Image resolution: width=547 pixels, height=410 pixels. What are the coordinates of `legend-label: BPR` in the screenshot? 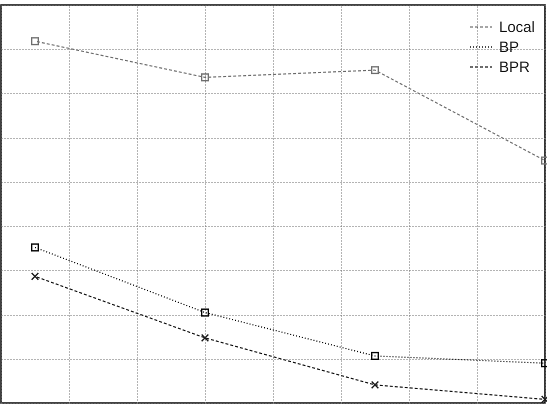 It's located at (514, 67).